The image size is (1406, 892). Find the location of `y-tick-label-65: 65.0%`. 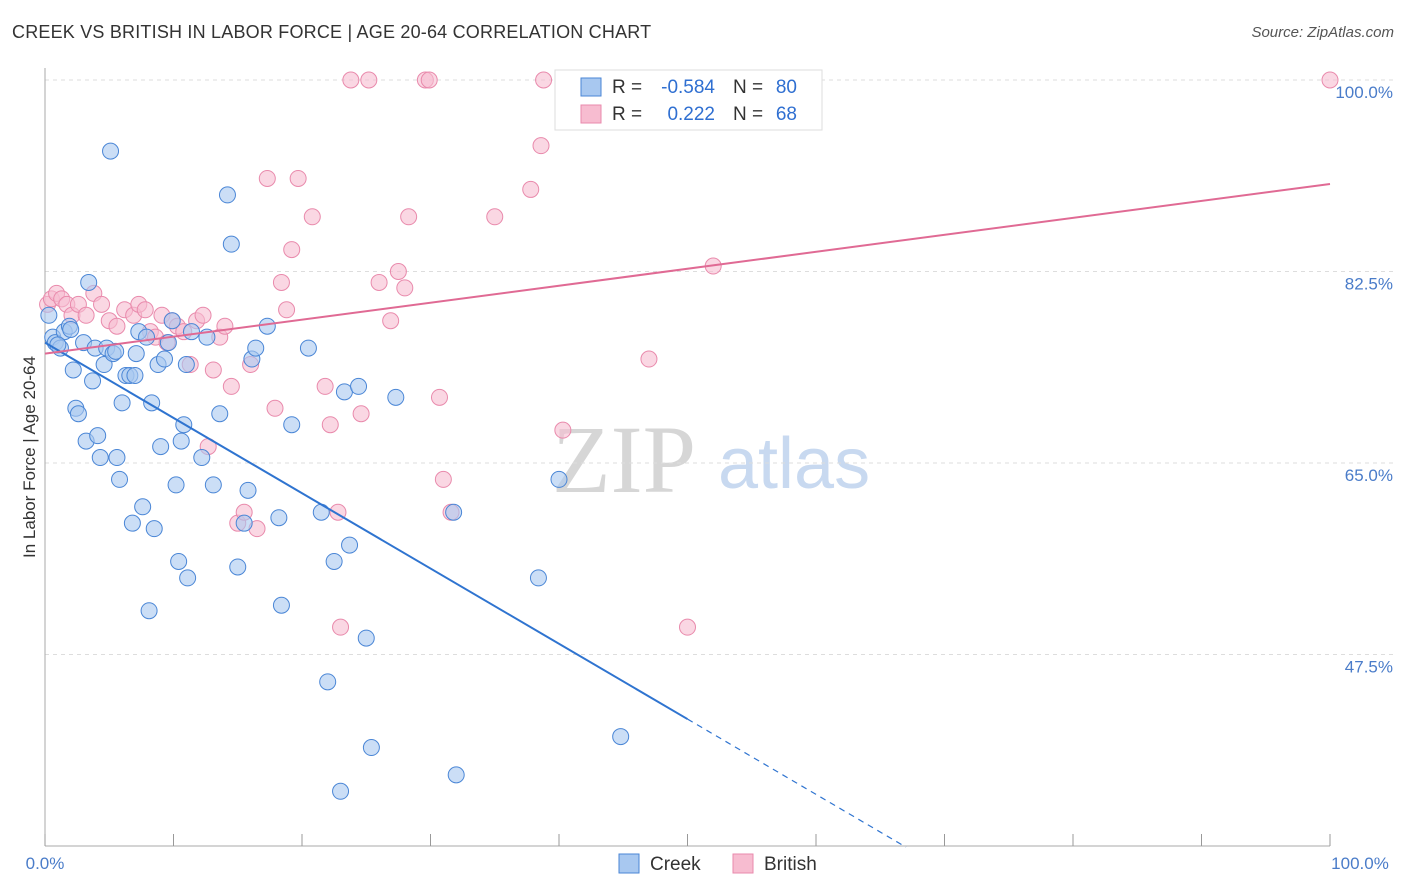

y-tick-label-65: 65.0% is located at coordinates (1369, 475).